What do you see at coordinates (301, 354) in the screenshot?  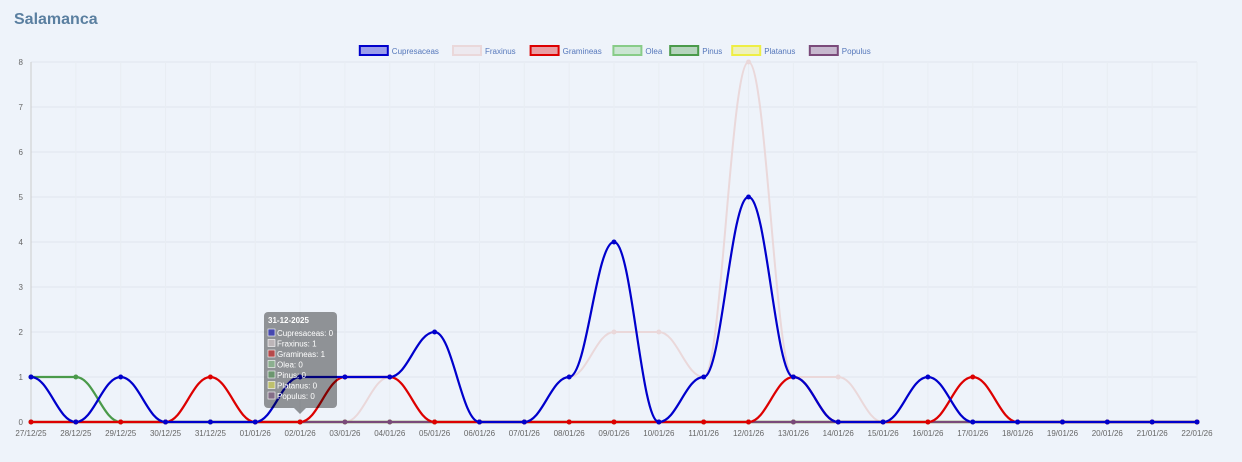 I see `tooltip-item: Gramineas: 1` at bounding box center [301, 354].